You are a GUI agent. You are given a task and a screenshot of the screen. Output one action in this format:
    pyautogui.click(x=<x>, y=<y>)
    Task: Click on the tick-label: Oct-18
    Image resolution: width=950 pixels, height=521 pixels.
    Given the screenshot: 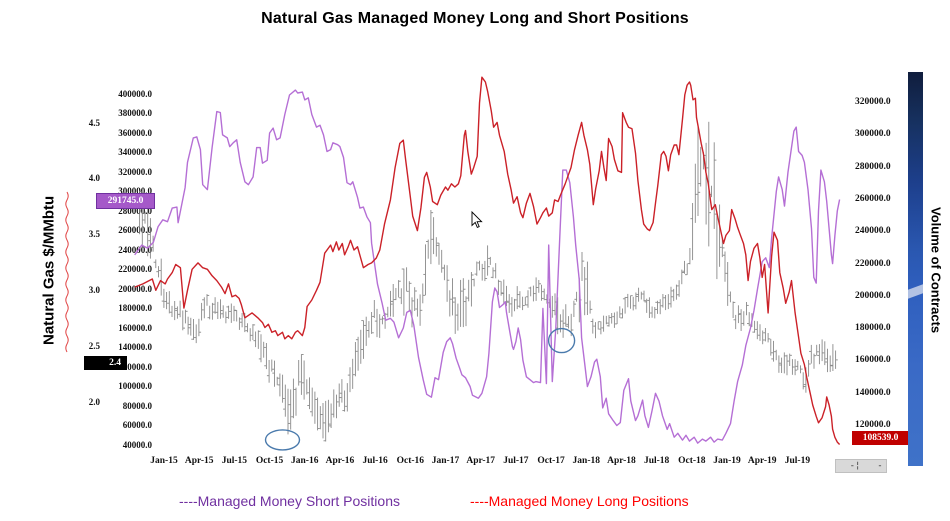 What is the action you would take?
    pyautogui.click(x=692, y=461)
    